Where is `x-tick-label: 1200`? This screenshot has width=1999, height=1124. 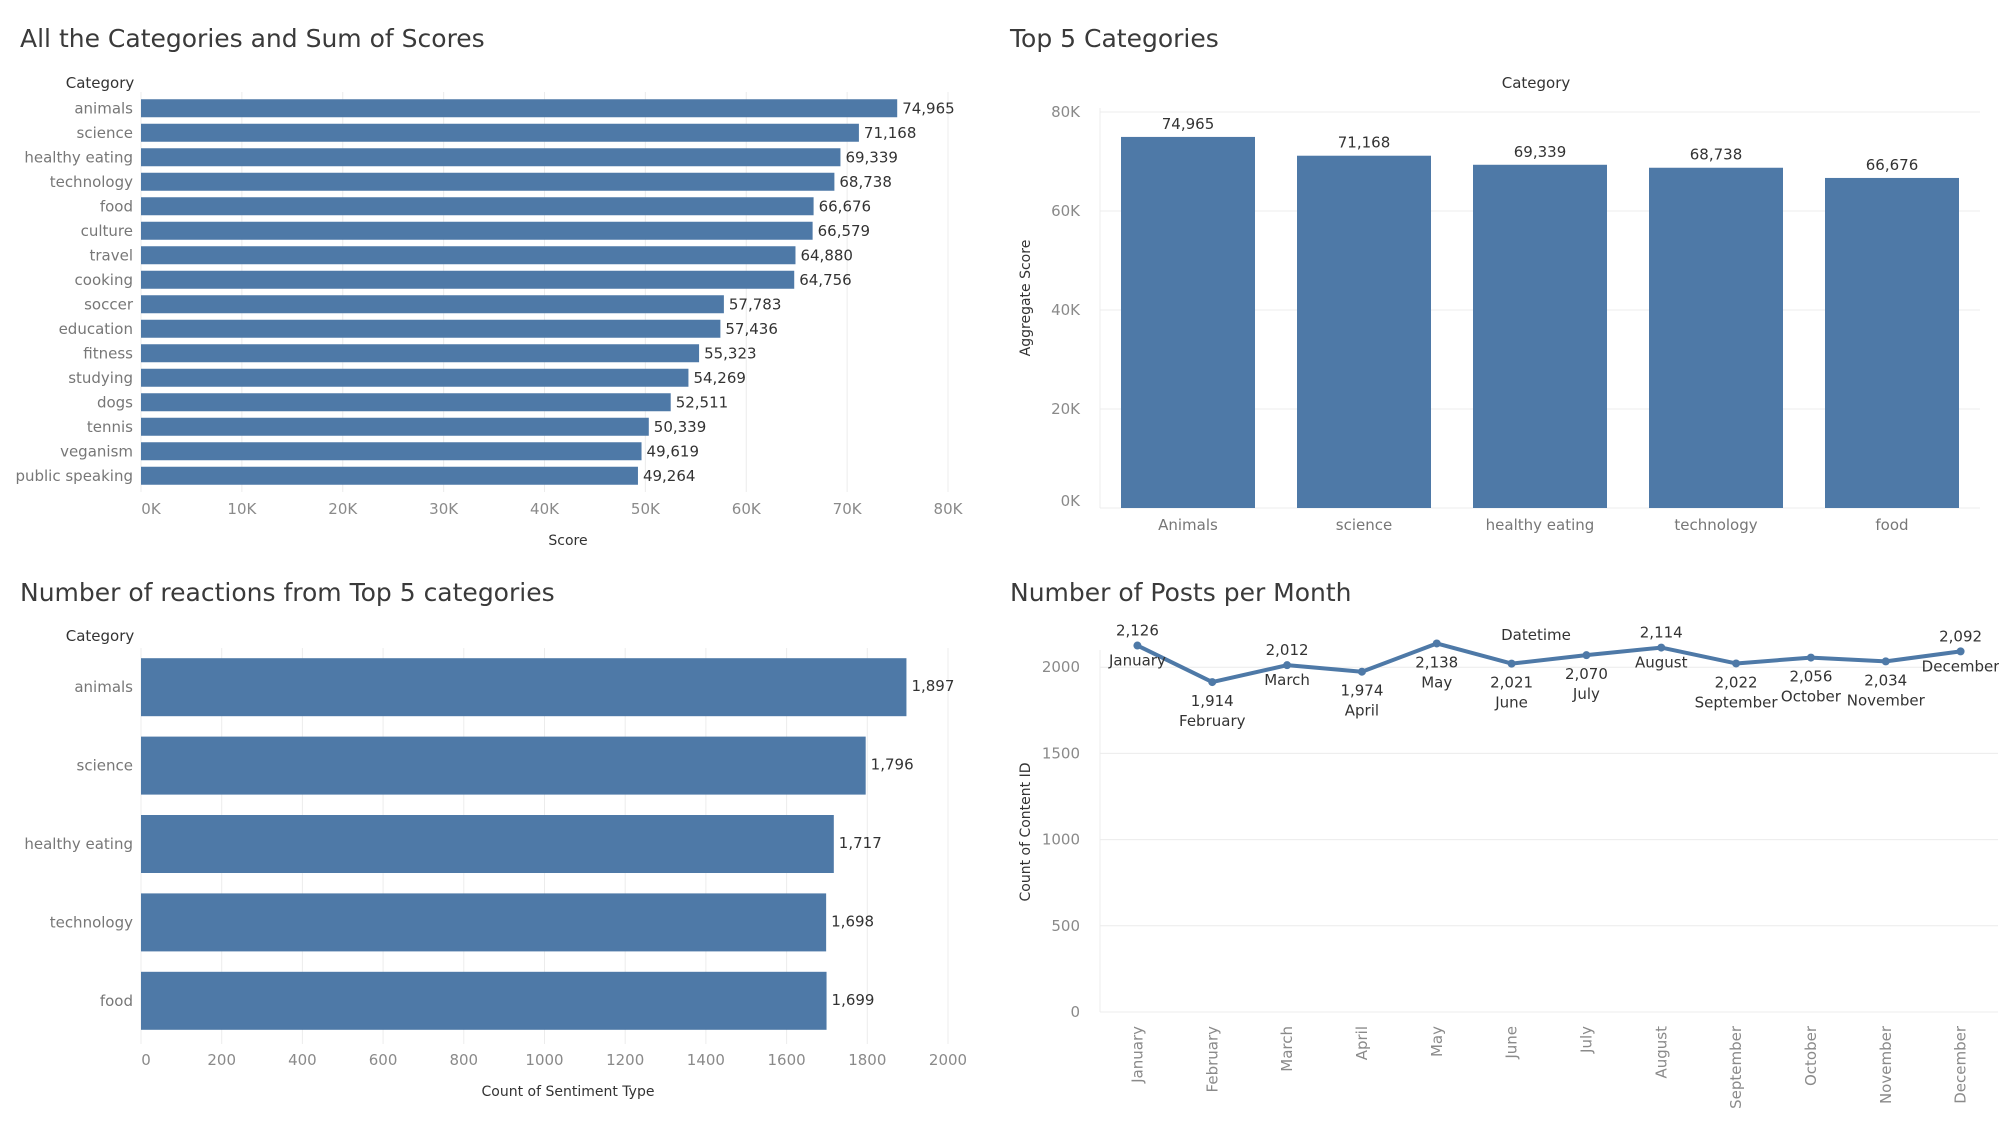 x-tick-label: 1200 is located at coordinates (625, 1060).